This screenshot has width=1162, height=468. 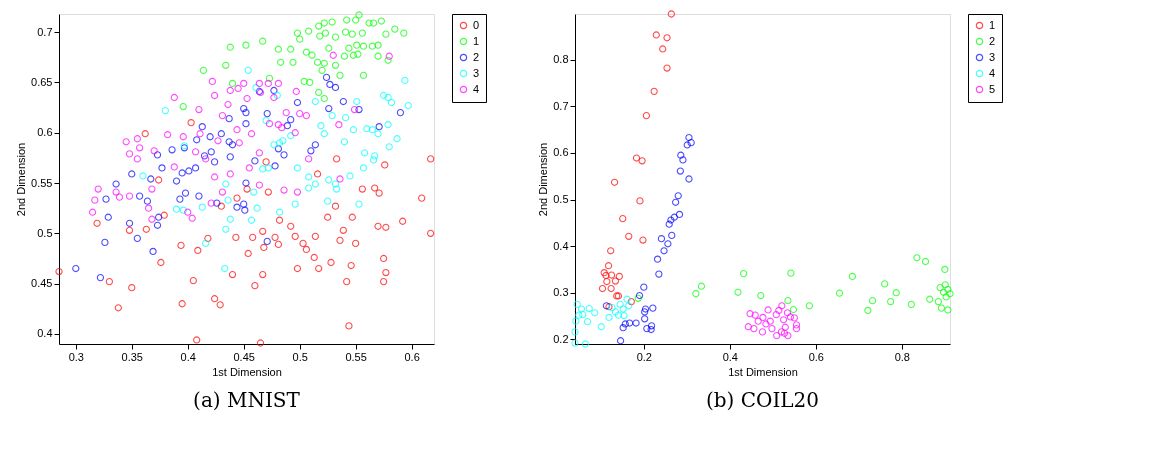 I want to click on y-axis-title: 2nd Dimension, so click(x=543, y=179).